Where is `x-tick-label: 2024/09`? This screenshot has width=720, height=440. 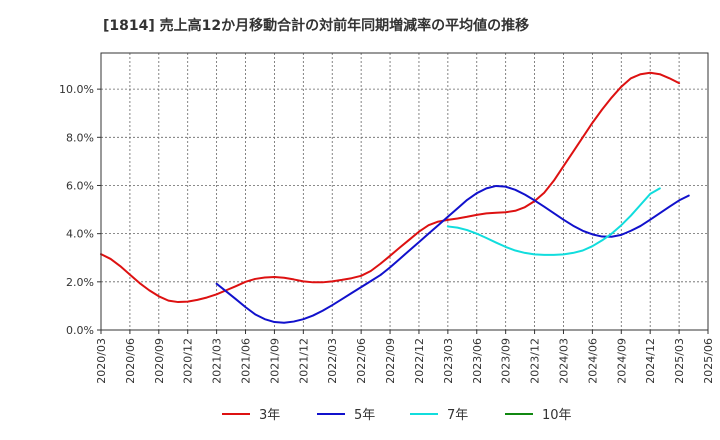
x-tick-label: 2024/09 is located at coordinates (621, 361).